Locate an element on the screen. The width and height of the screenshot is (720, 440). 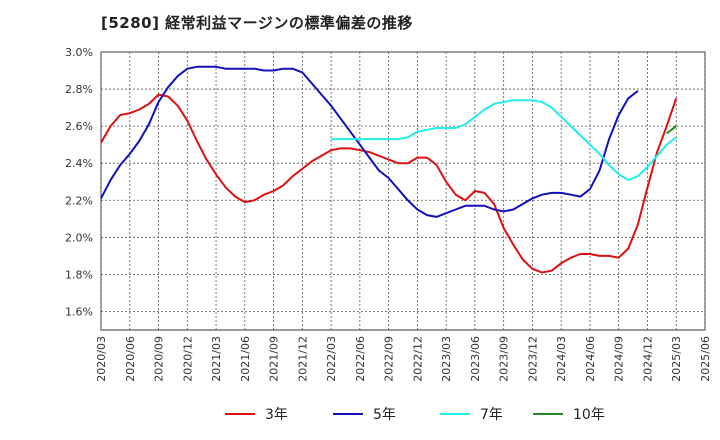
x-tick-label: 2024/12 is located at coordinates (647, 359).